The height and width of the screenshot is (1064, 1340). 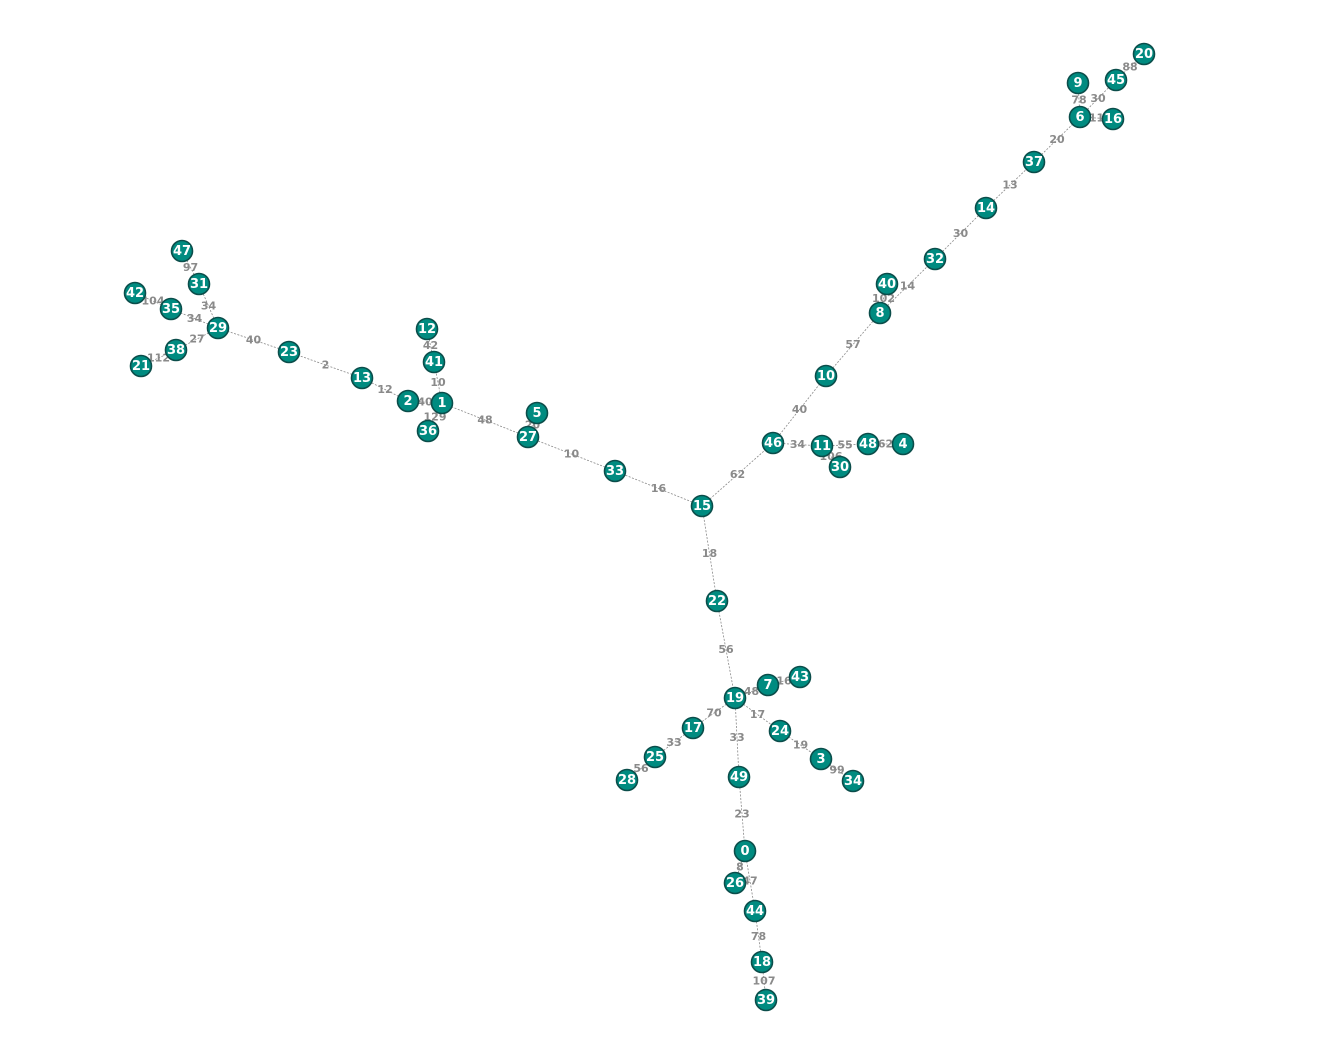 I want to click on node-label: 16, so click(x=1113, y=119).